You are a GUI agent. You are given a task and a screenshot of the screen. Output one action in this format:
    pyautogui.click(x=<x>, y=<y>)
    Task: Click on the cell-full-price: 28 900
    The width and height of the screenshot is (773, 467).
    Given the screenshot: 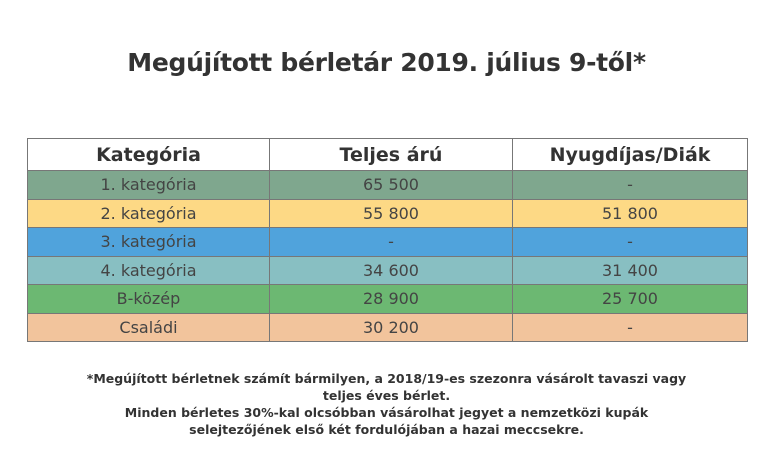 What is the action you would take?
    pyautogui.click(x=391, y=299)
    